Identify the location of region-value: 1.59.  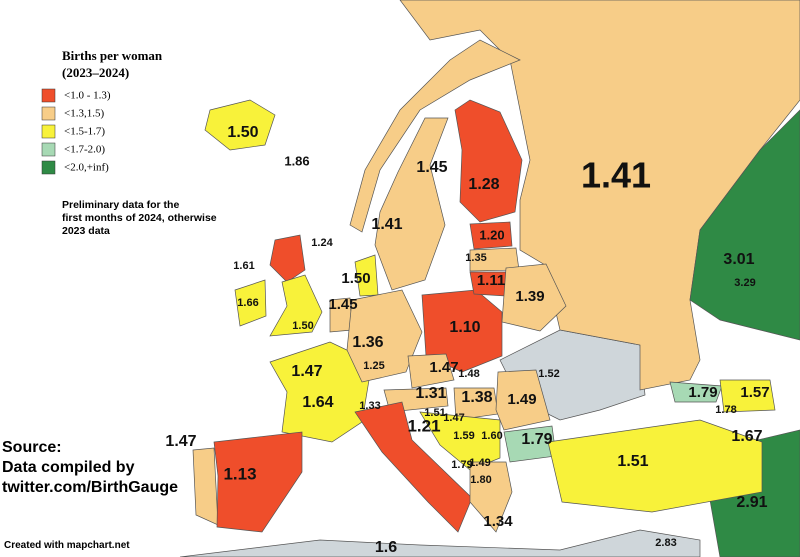
(463, 436).